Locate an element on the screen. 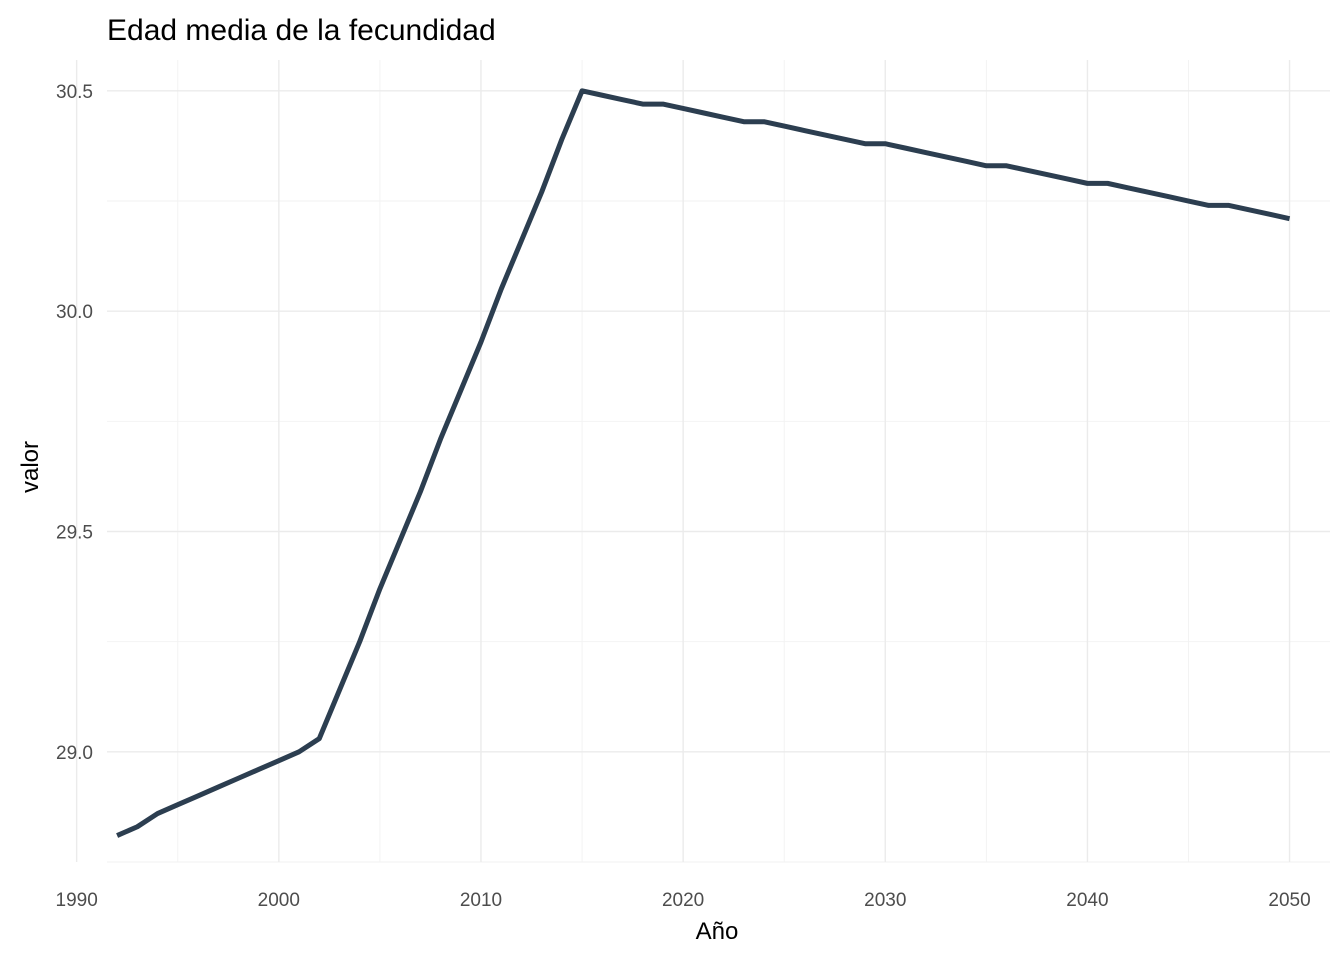 This screenshot has height=960, width=1344. chart-title: Edad media de la fecundidad is located at coordinates (301, 30).